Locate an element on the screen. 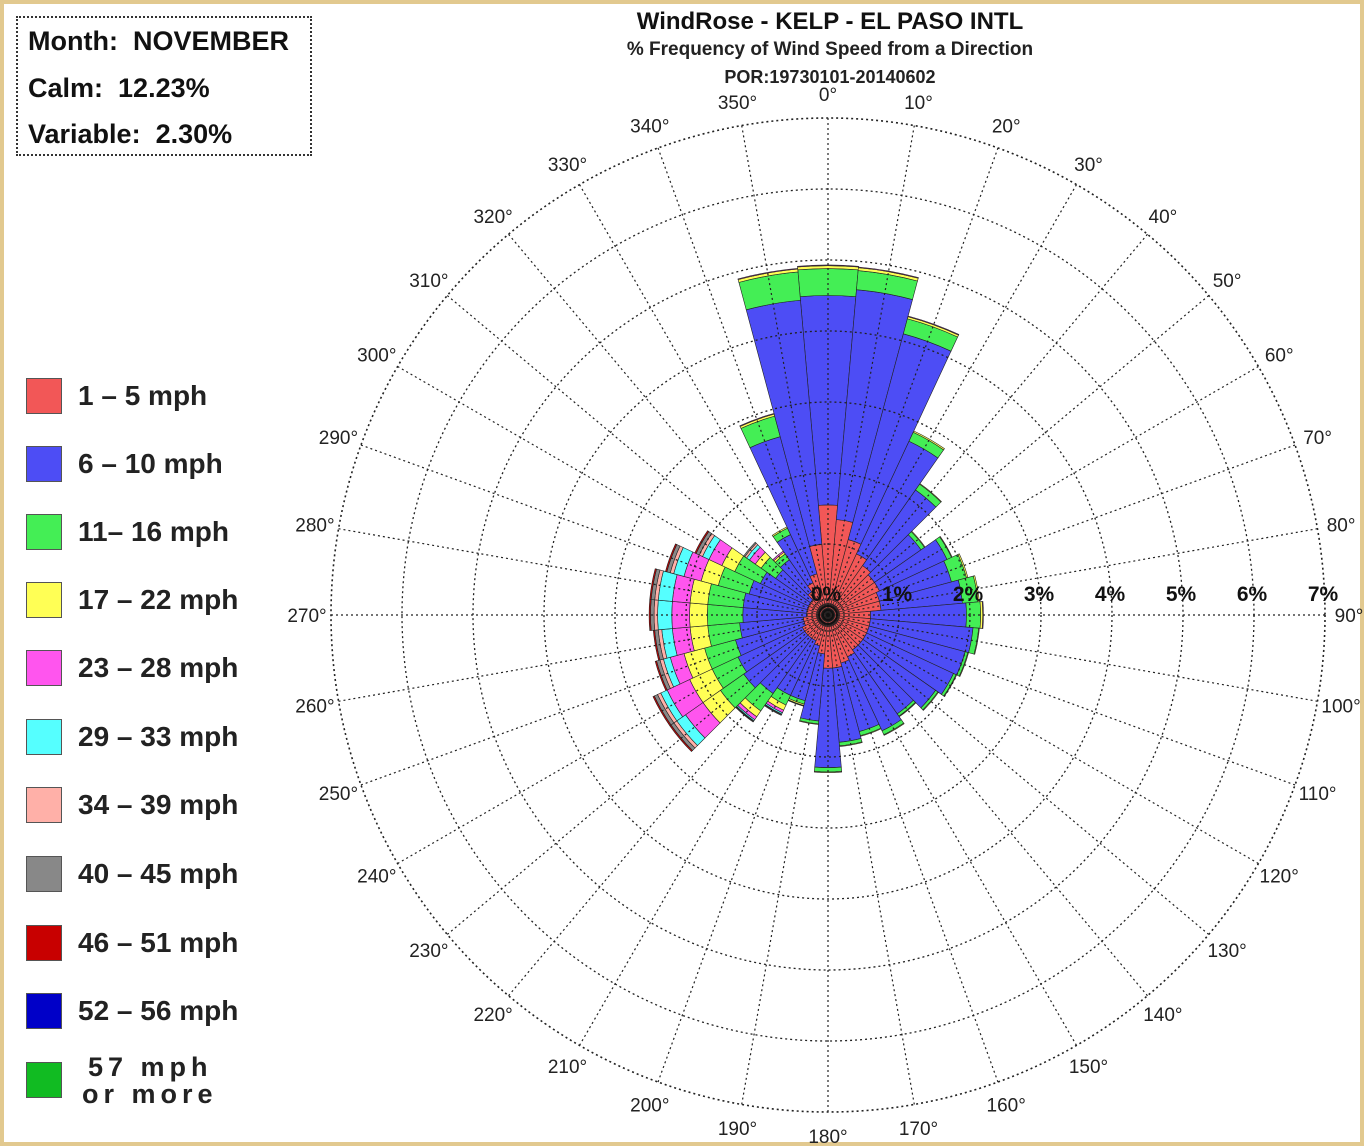  period-of-record: POR:19730101-20140602 is located at coordinates (830, 77).